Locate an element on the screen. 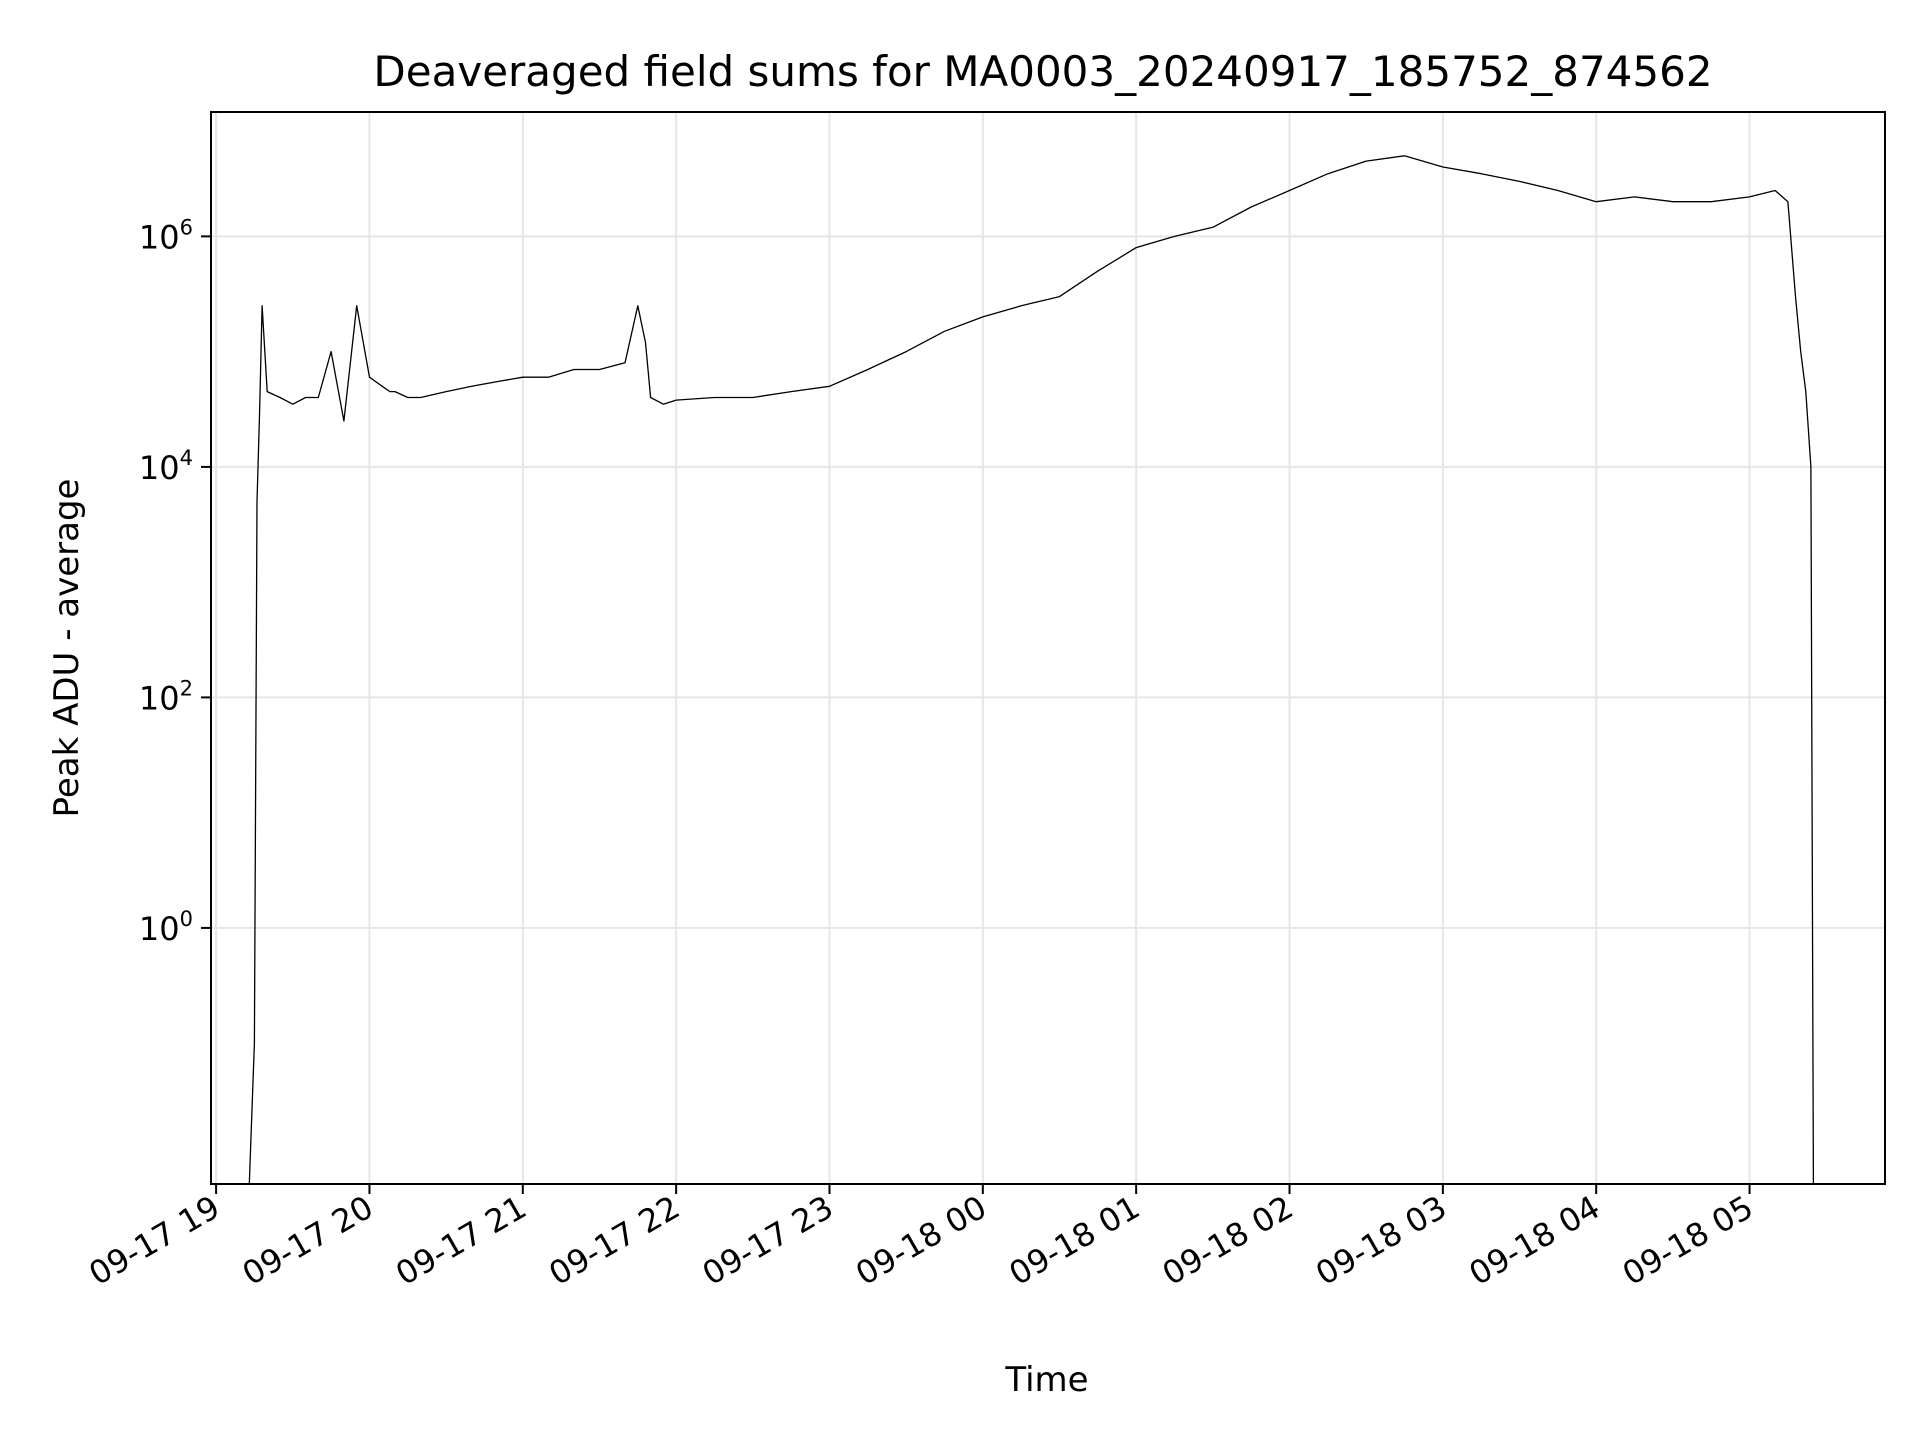 The image size is (1920, 1440). y-tick-label: 10⁴ is located at coordinates (166, 466).